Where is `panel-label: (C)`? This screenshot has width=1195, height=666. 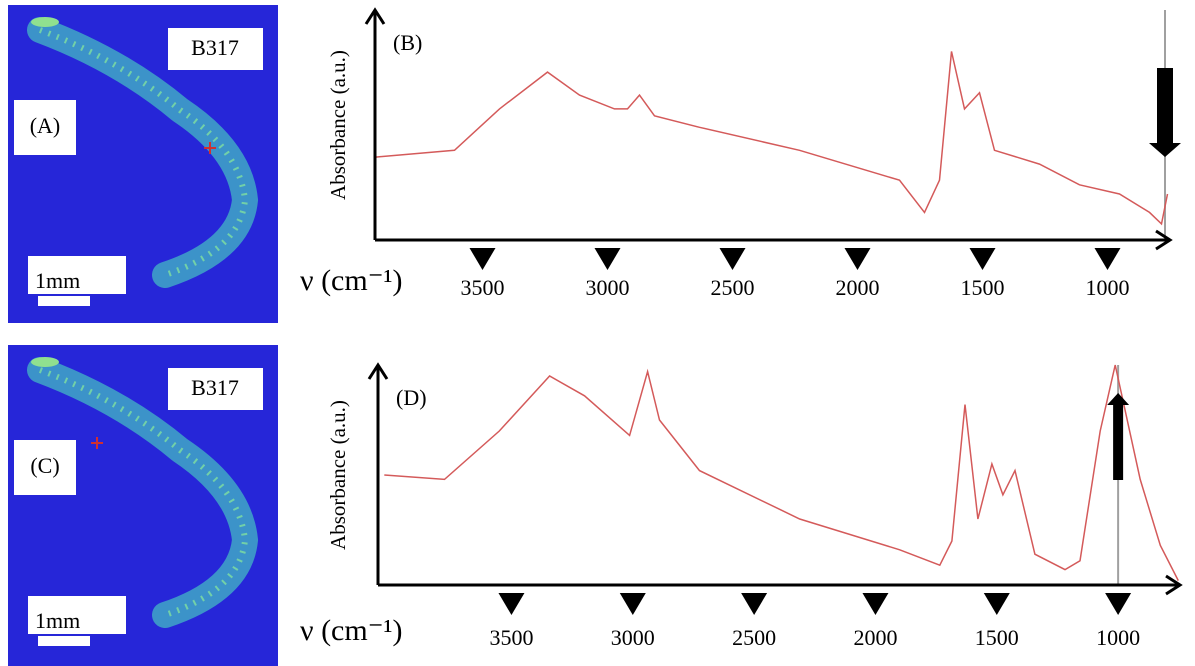 panel-label: (C) is located at coordinates (44, 465).